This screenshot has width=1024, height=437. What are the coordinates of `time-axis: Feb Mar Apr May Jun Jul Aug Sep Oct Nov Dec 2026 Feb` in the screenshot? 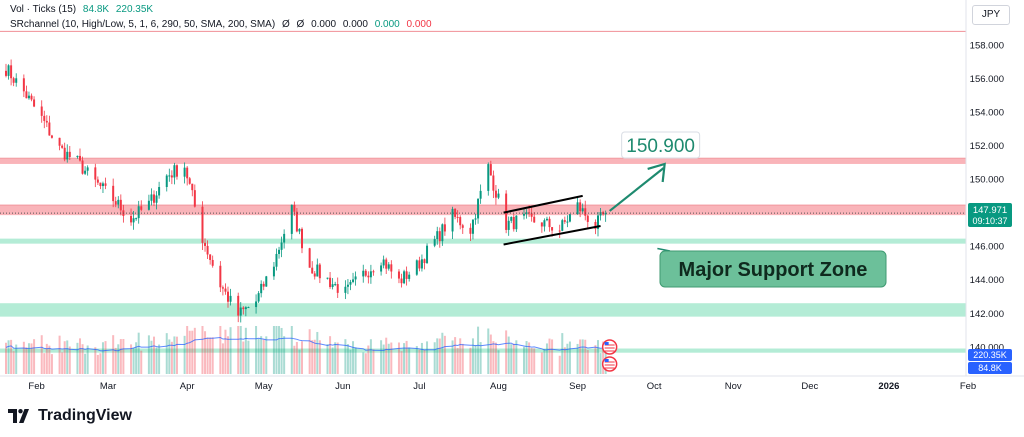 It's located at (502, 386).